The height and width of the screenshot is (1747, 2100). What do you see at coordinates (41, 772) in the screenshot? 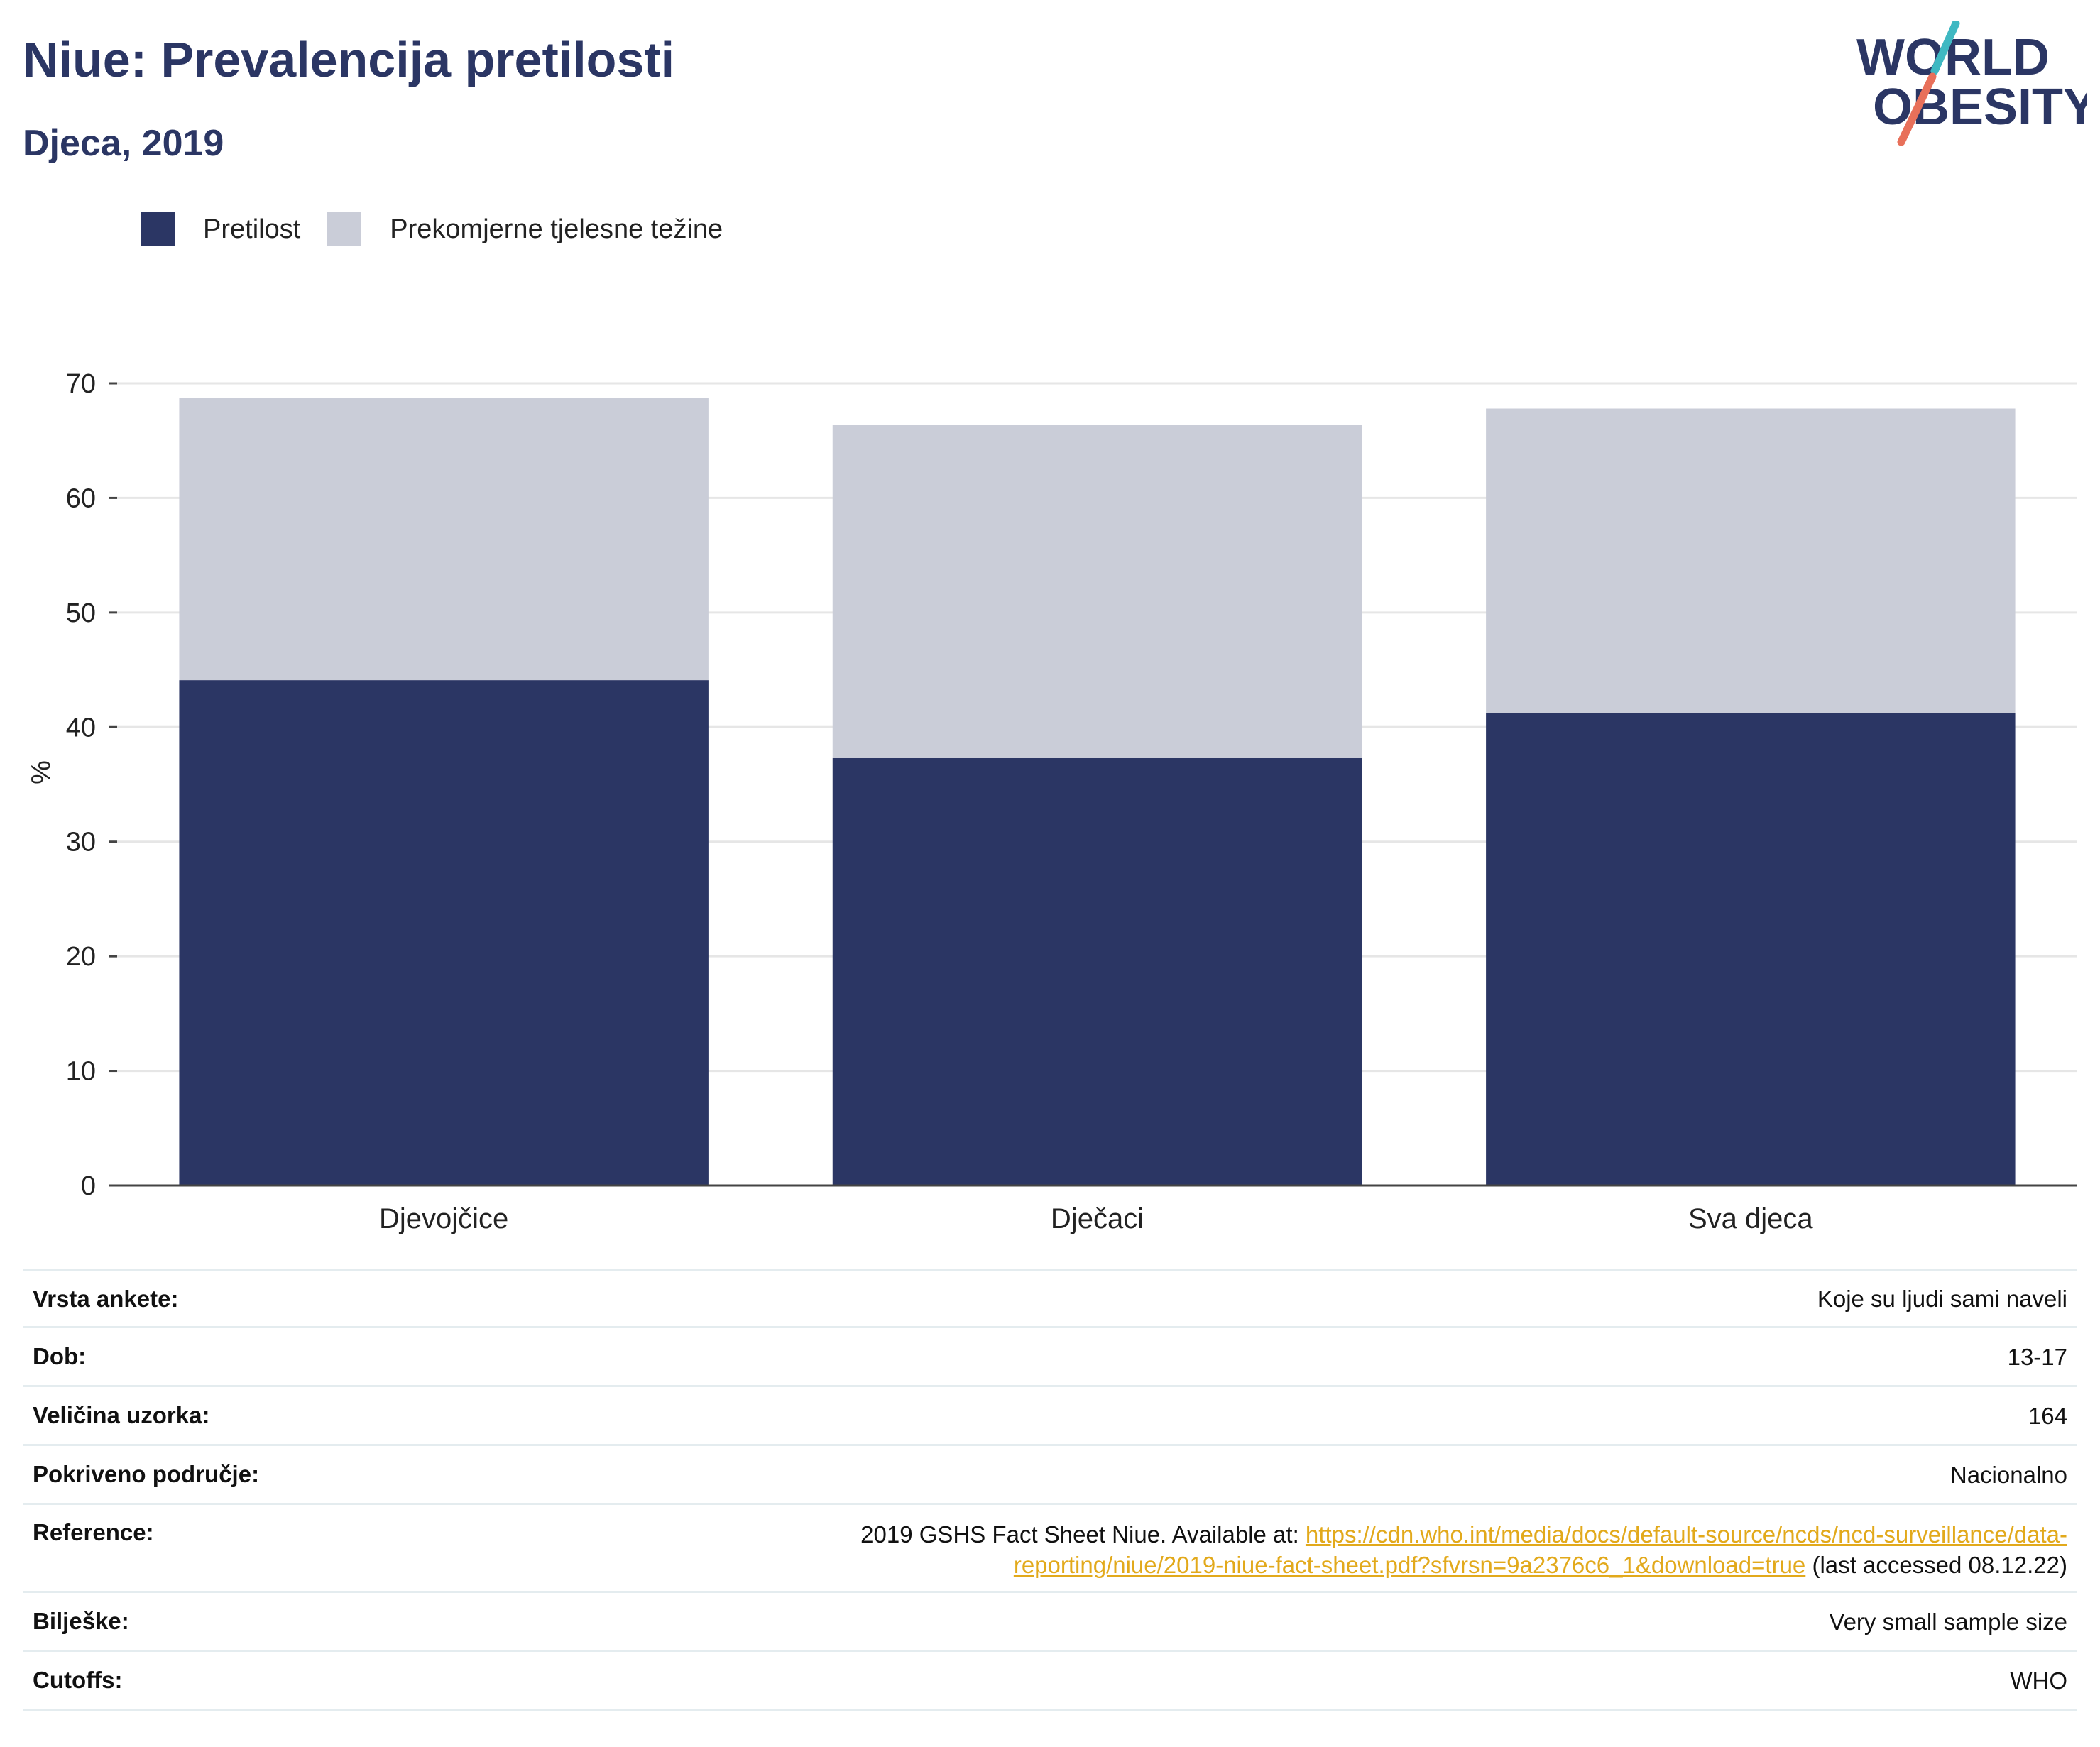
I see `y-axis-label: %` at bounding box center [41, 772].